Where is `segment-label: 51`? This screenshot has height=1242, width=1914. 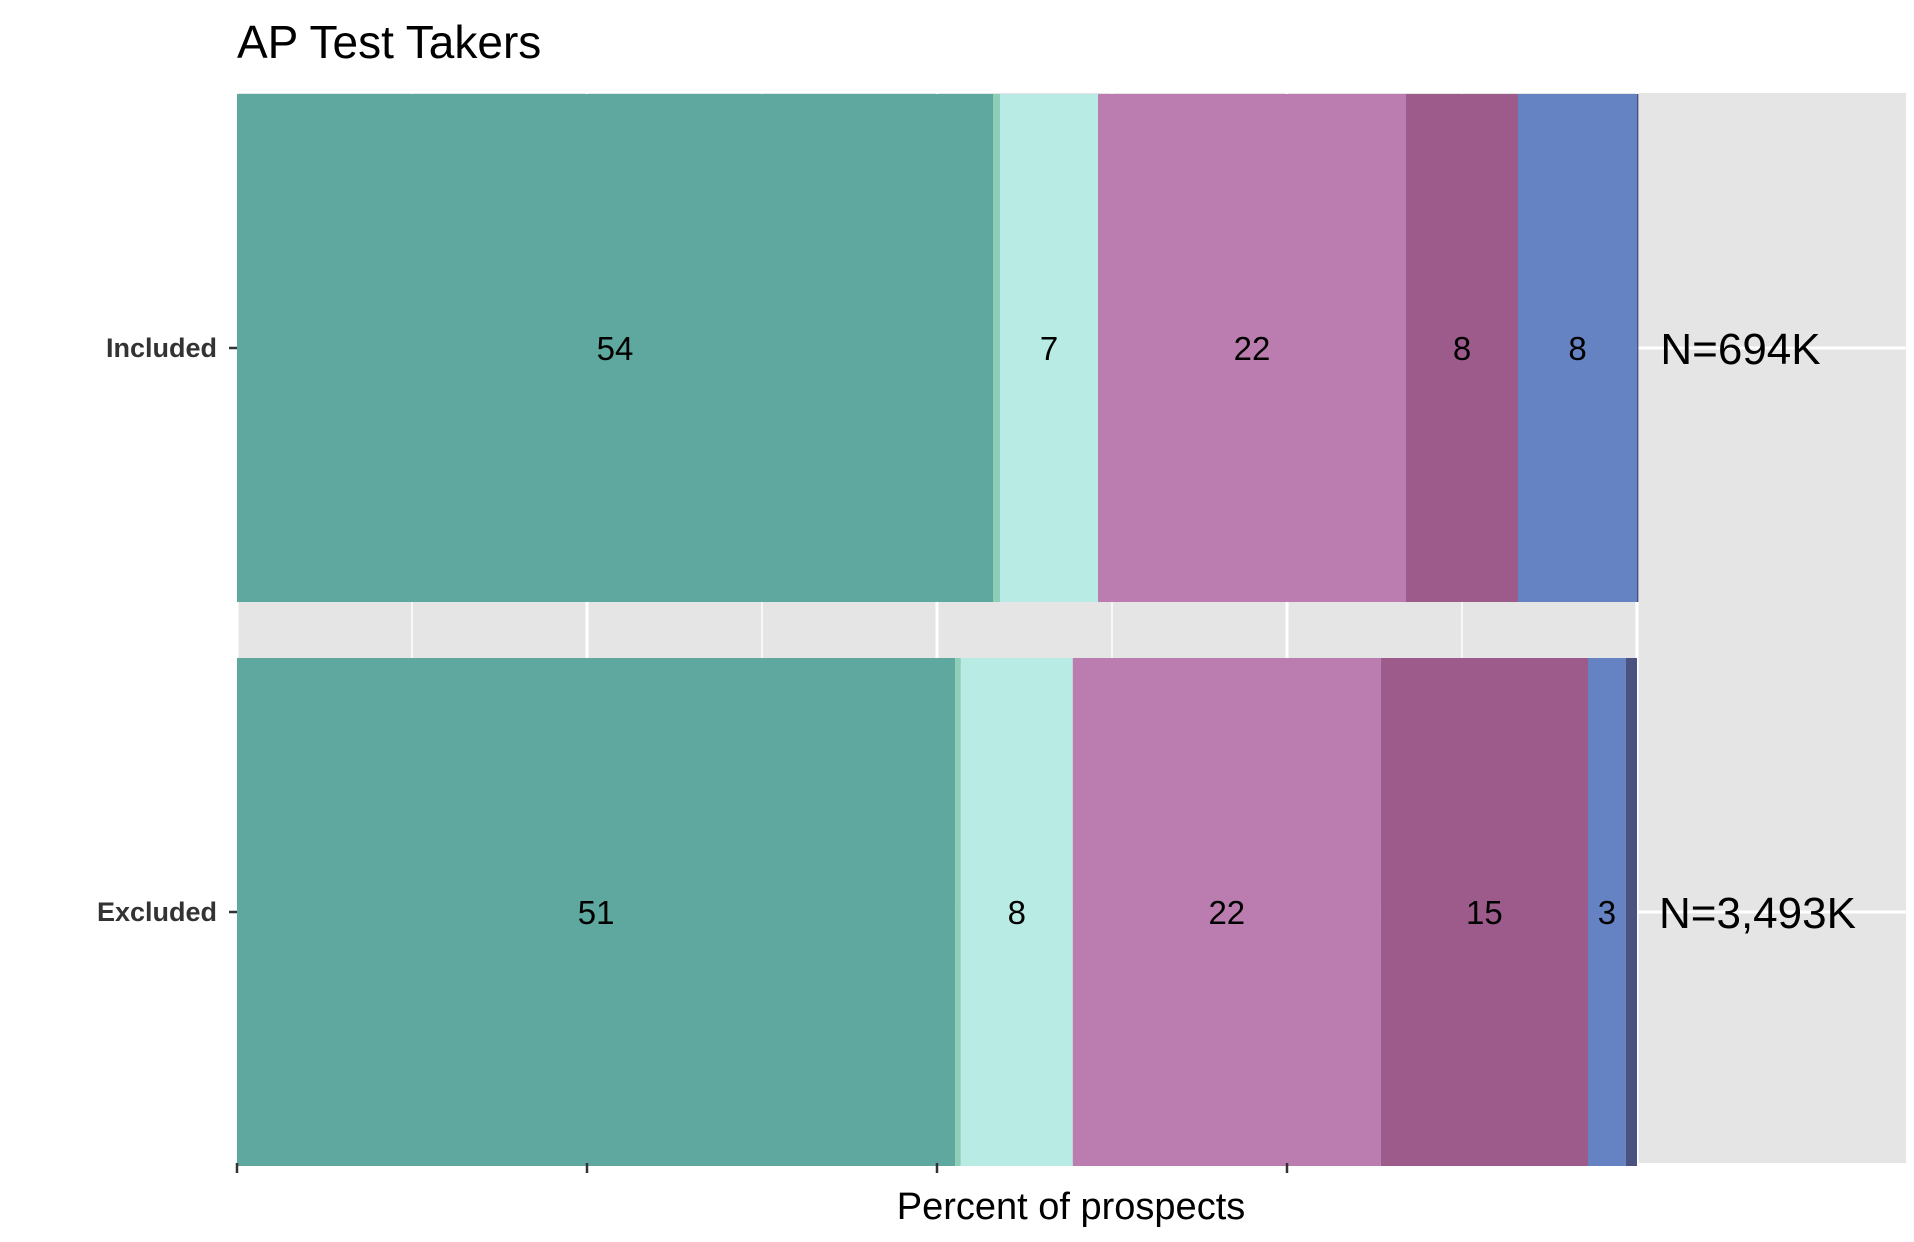 segment-label: 51 is located at coordinates (596, 912).